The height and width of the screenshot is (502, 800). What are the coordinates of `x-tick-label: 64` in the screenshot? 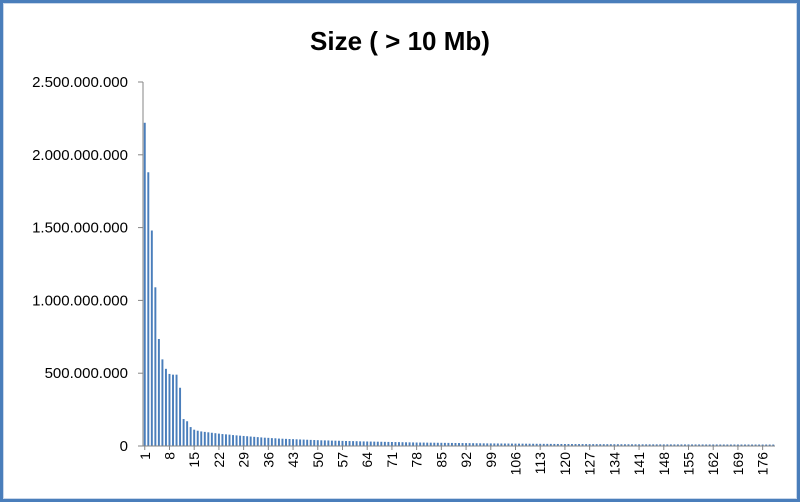 It's located at (367, 460).